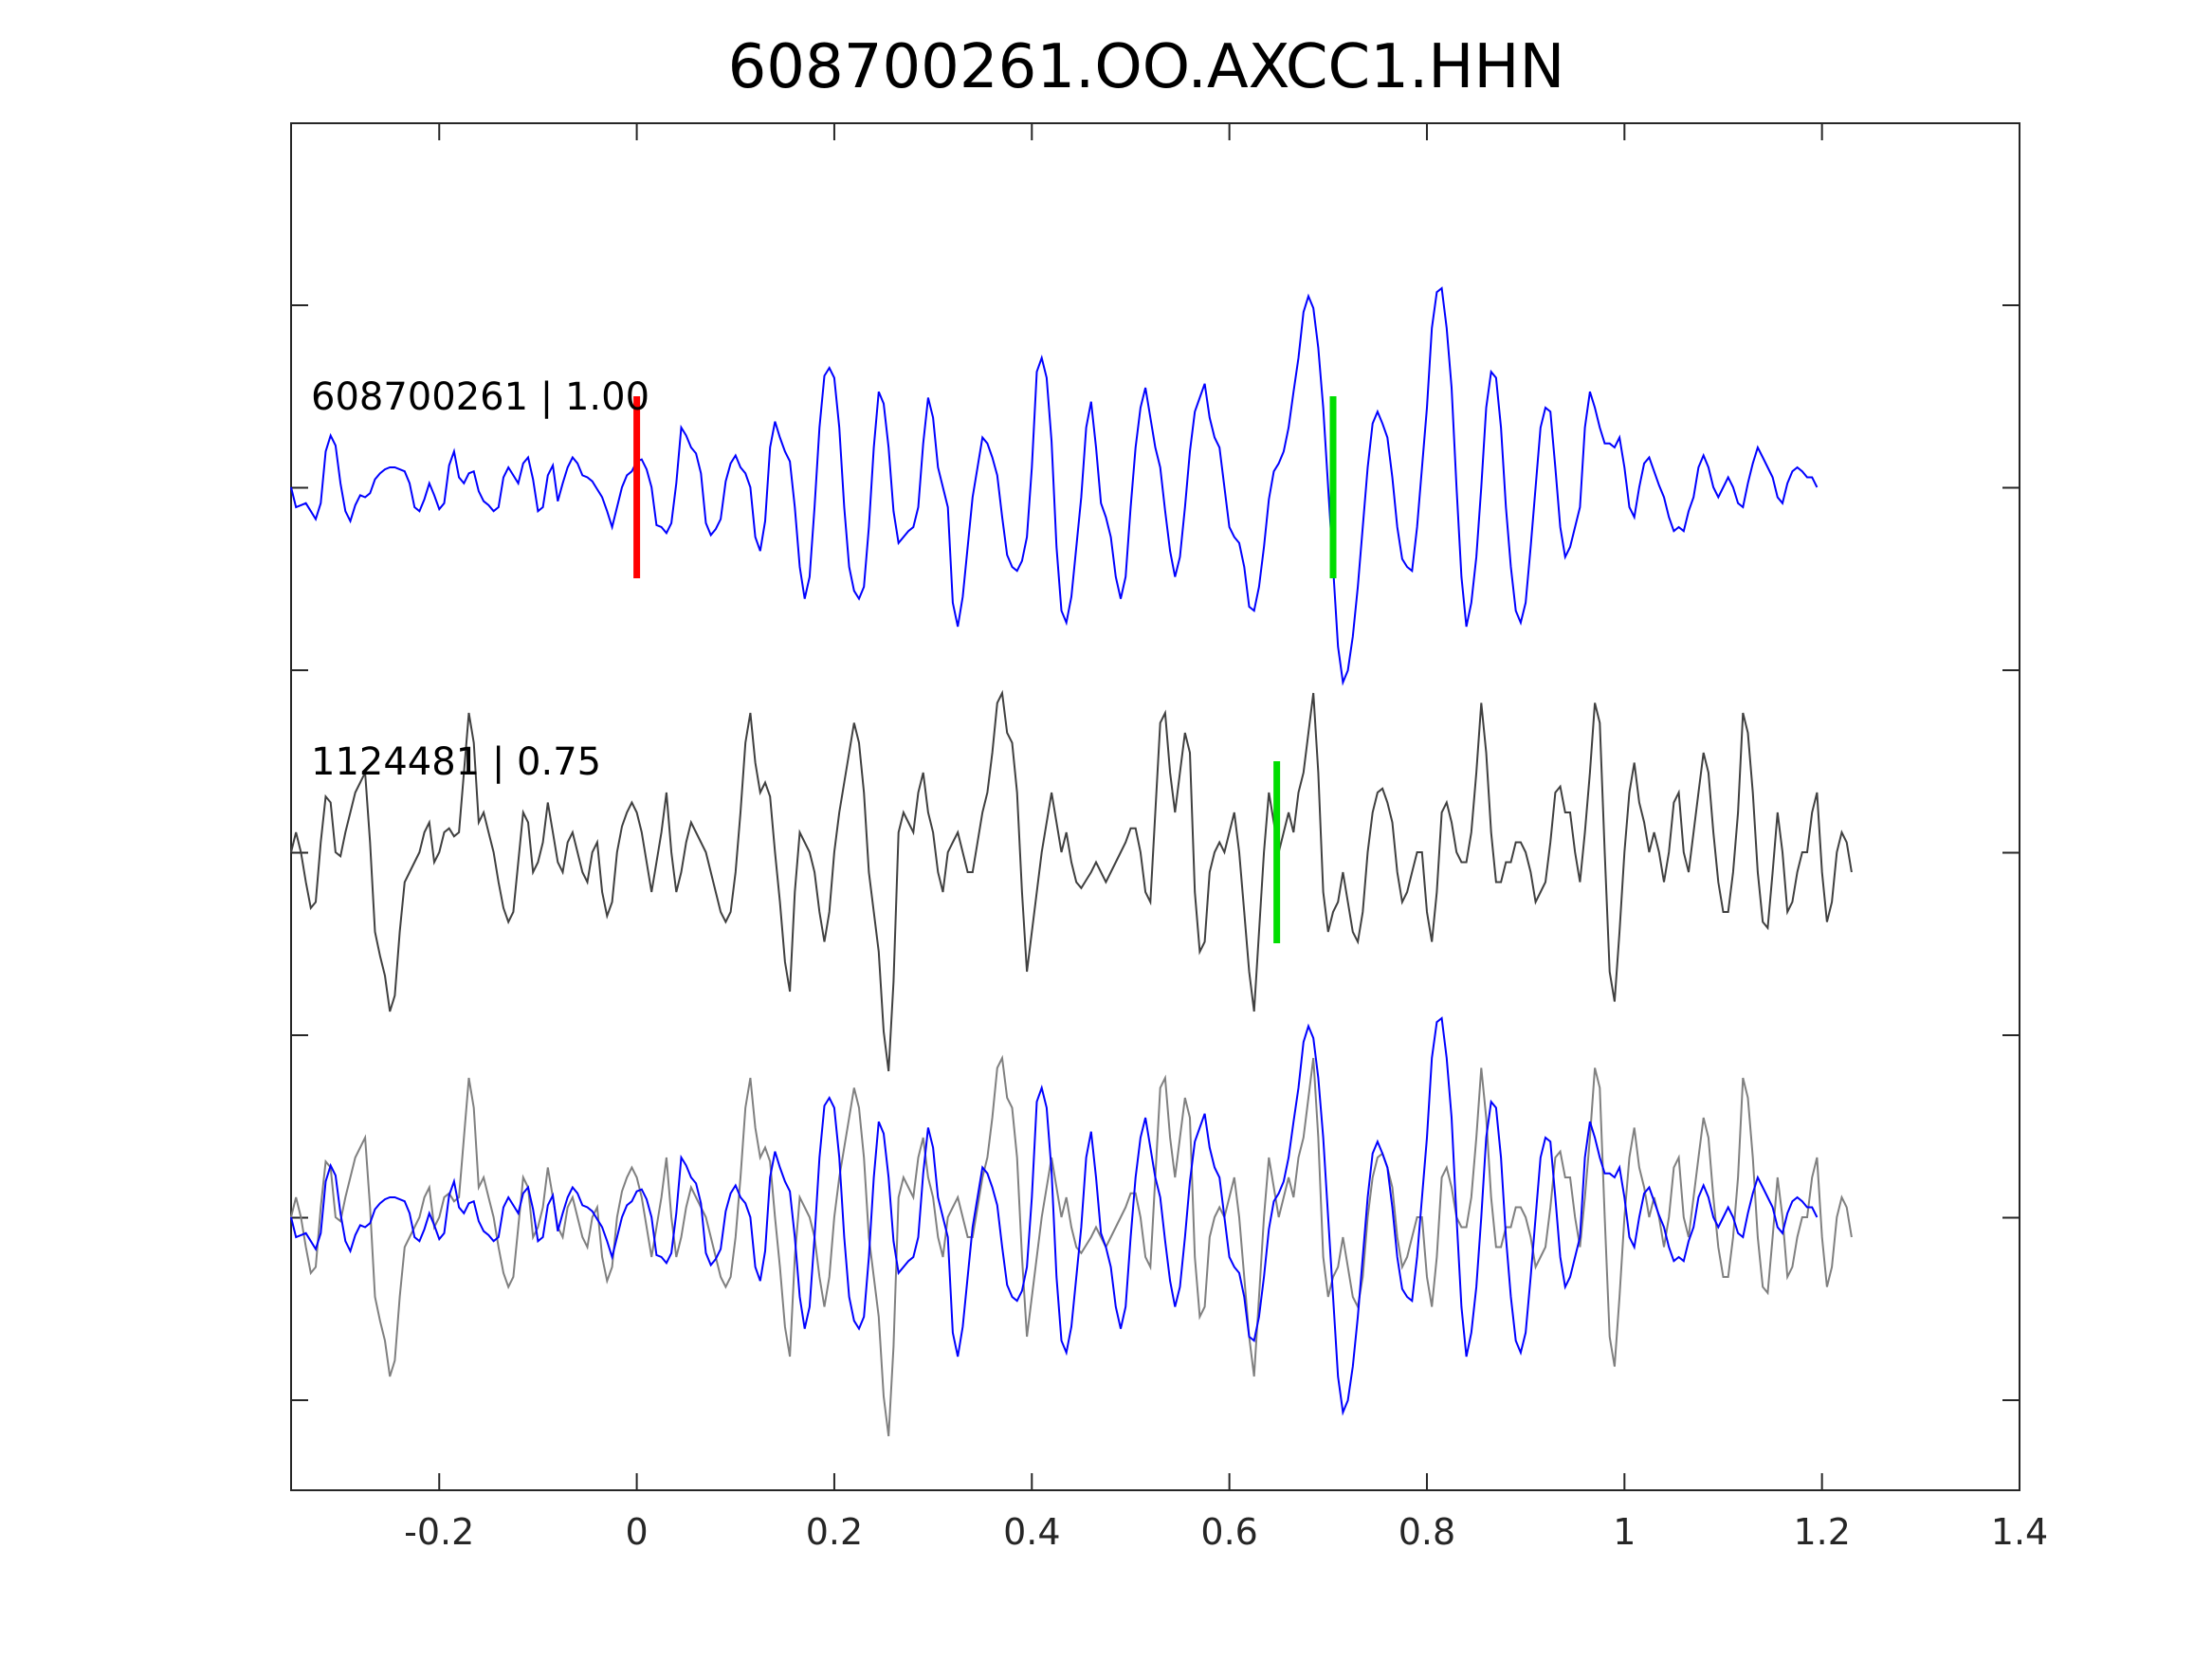 The image size is (2212, 1659). What do you see at coordinates (1624, 1532) in the screenshot?
I see `x-tick-label: 1` at bounding box center [1624, 1532].